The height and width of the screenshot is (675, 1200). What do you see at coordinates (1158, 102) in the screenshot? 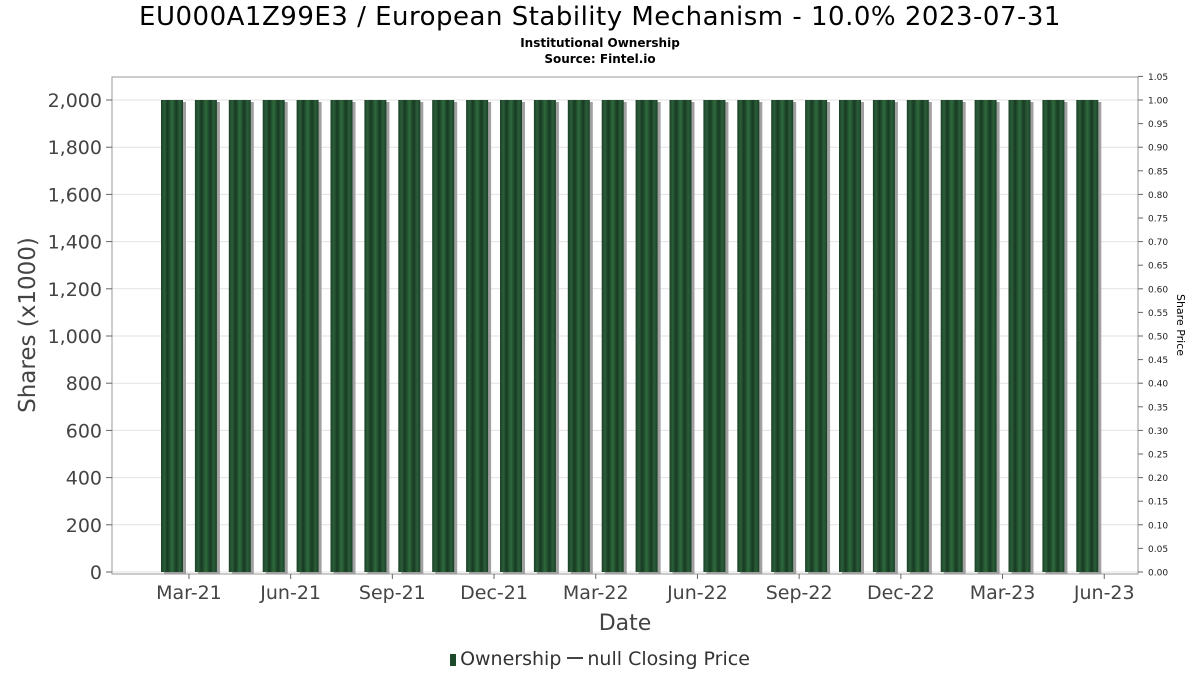
I see `y2-tick-label: 1.00` at bounding box center [1158, 102].